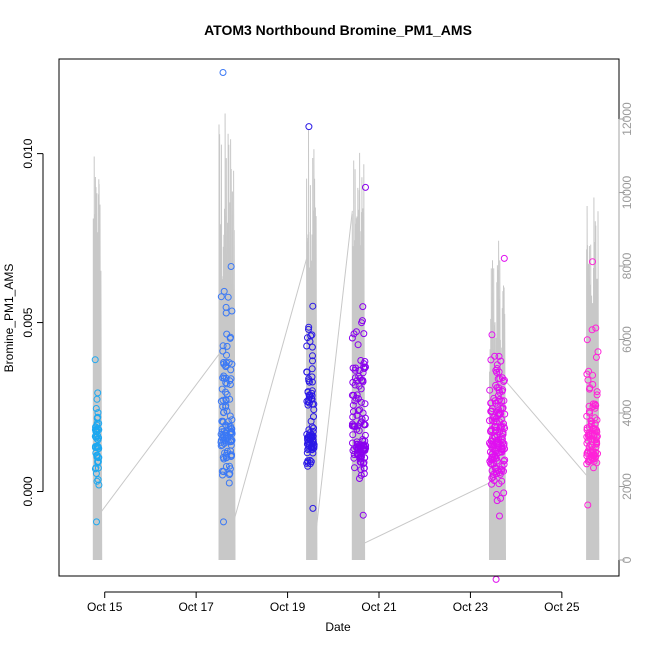 This screenshot has width=650, height=650. Describe the element at coordinates (627, 339) in the screenshot. I see `y2-tick-label: 6000` at that location.